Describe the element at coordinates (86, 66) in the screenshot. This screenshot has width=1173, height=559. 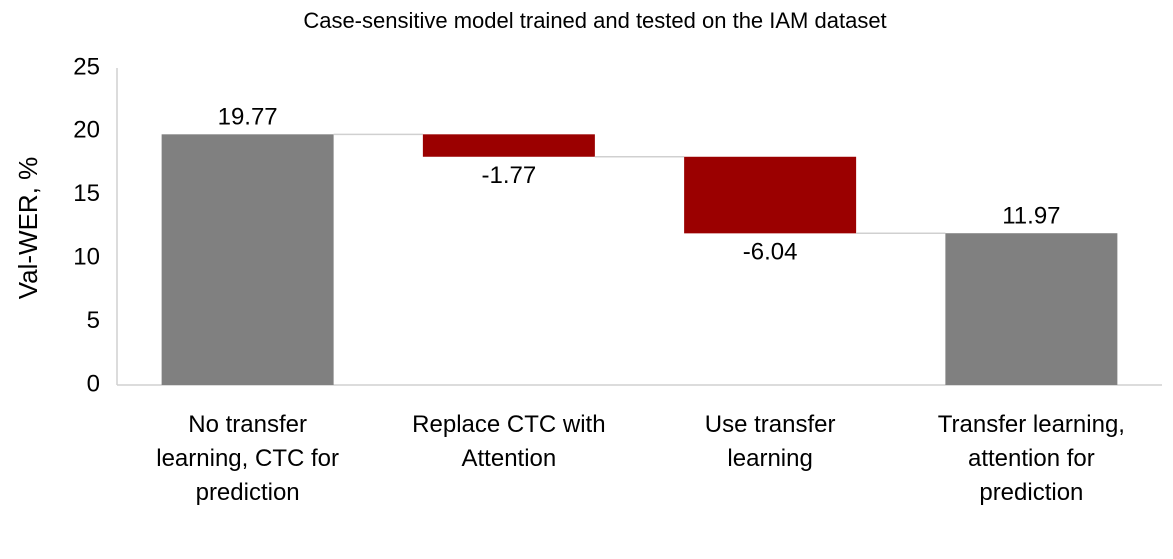
I see `y-tick-label: 25` at that location.